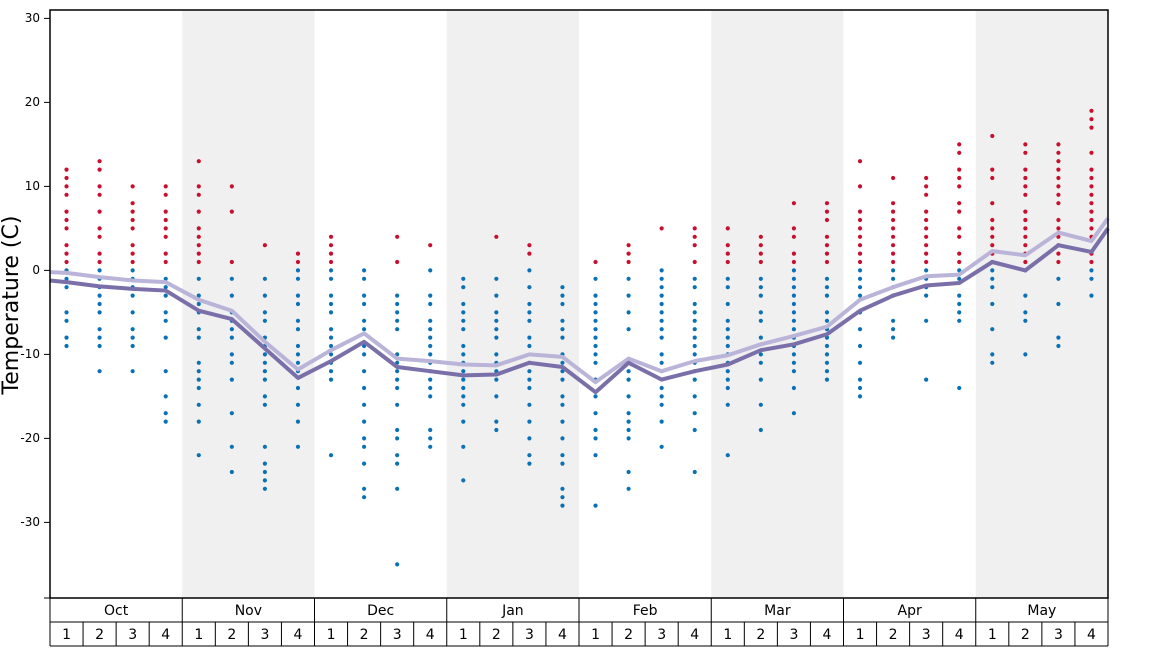 The image size is (1168, 648). Describe the element at coordinates (628, 635) in the screenshot. I see `week-label: 2` at that location.